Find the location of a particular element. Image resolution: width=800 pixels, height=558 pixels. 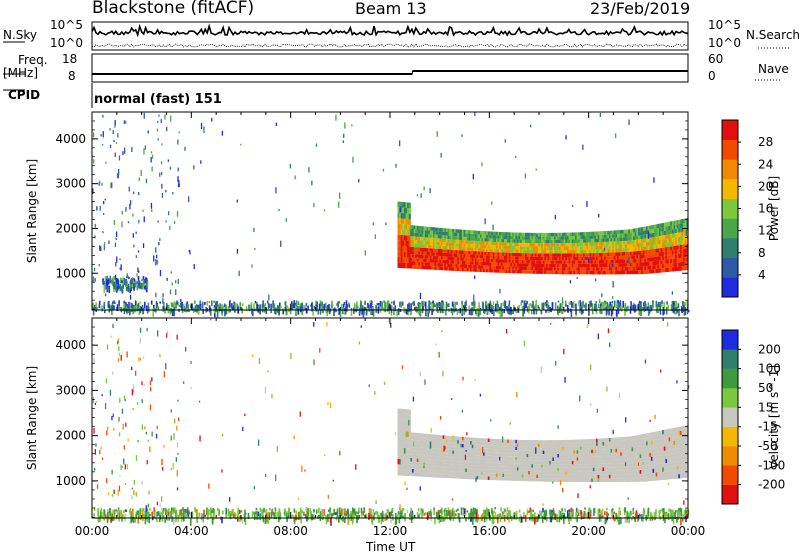

x-tick-label-4: 16:00 is located at coordinates (489, 531).